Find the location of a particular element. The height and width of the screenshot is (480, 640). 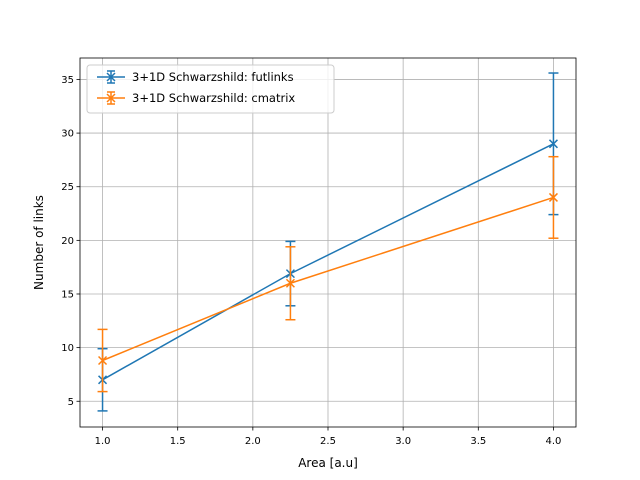

x-tick-label: 1.0 is located at coordinates (103, 441).